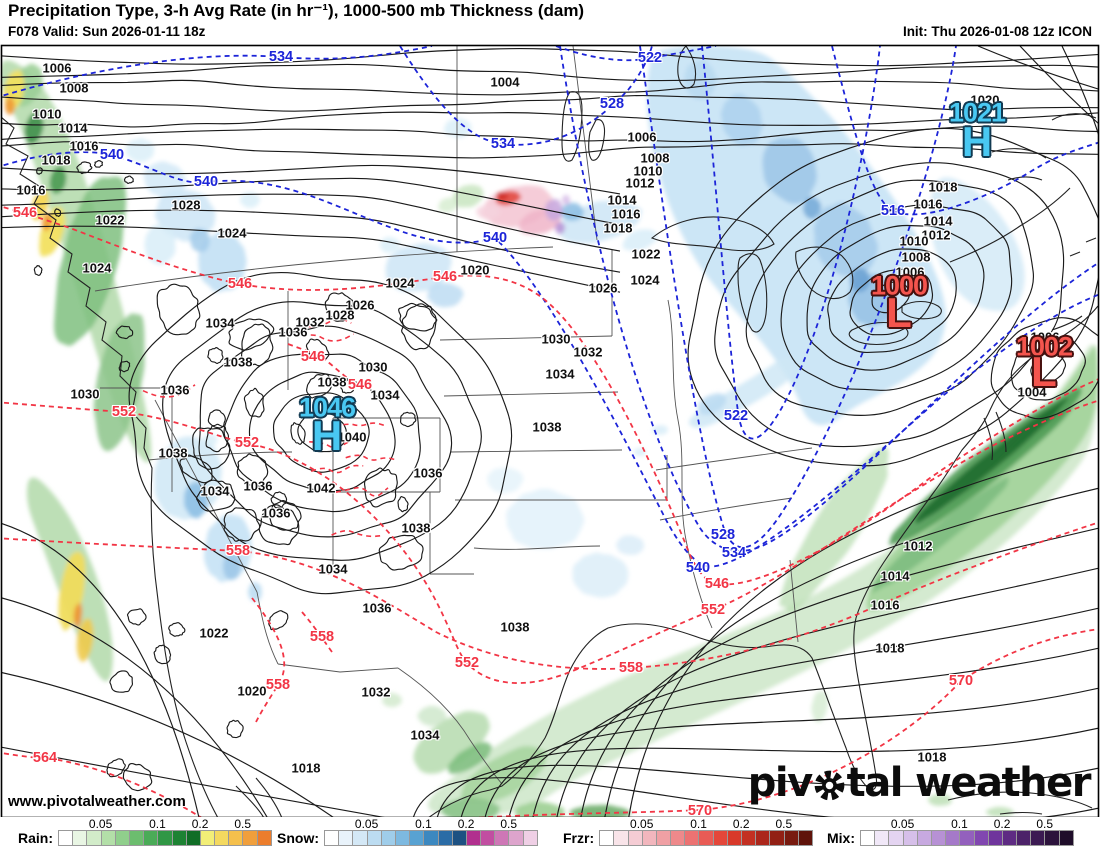 This screenshot has width=1100, height=850. I want to click on logo-text-tal: tal, so click(875, 783).